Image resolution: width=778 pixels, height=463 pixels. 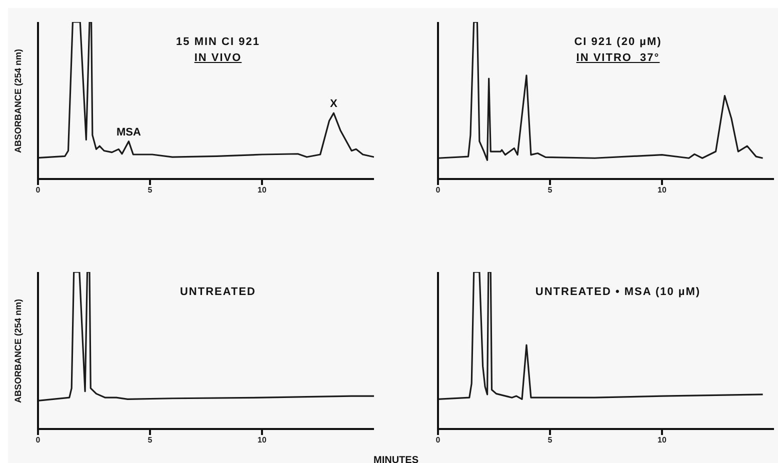 What do you see at coordinates (217, 292) in the screenshot?
I see `text: UNTREATED` at bounding box center [217, 292].